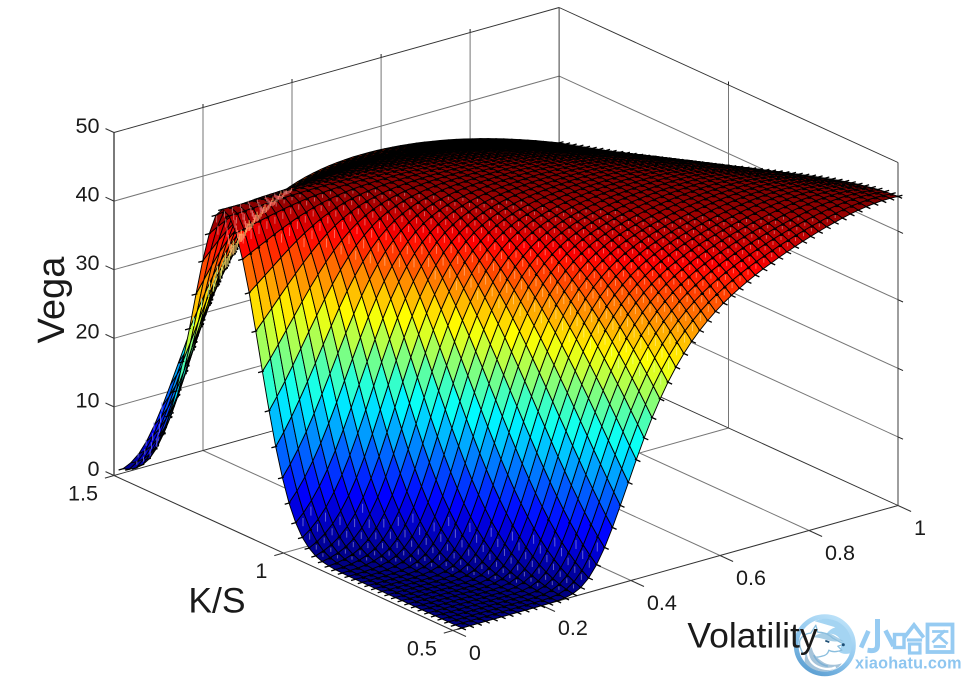 Image resolution: width=968 pixels, height=692 pixels. Describe the element at coordinates (573, 627) in the screenshot. I see `svg-text: 0.2` at that location.